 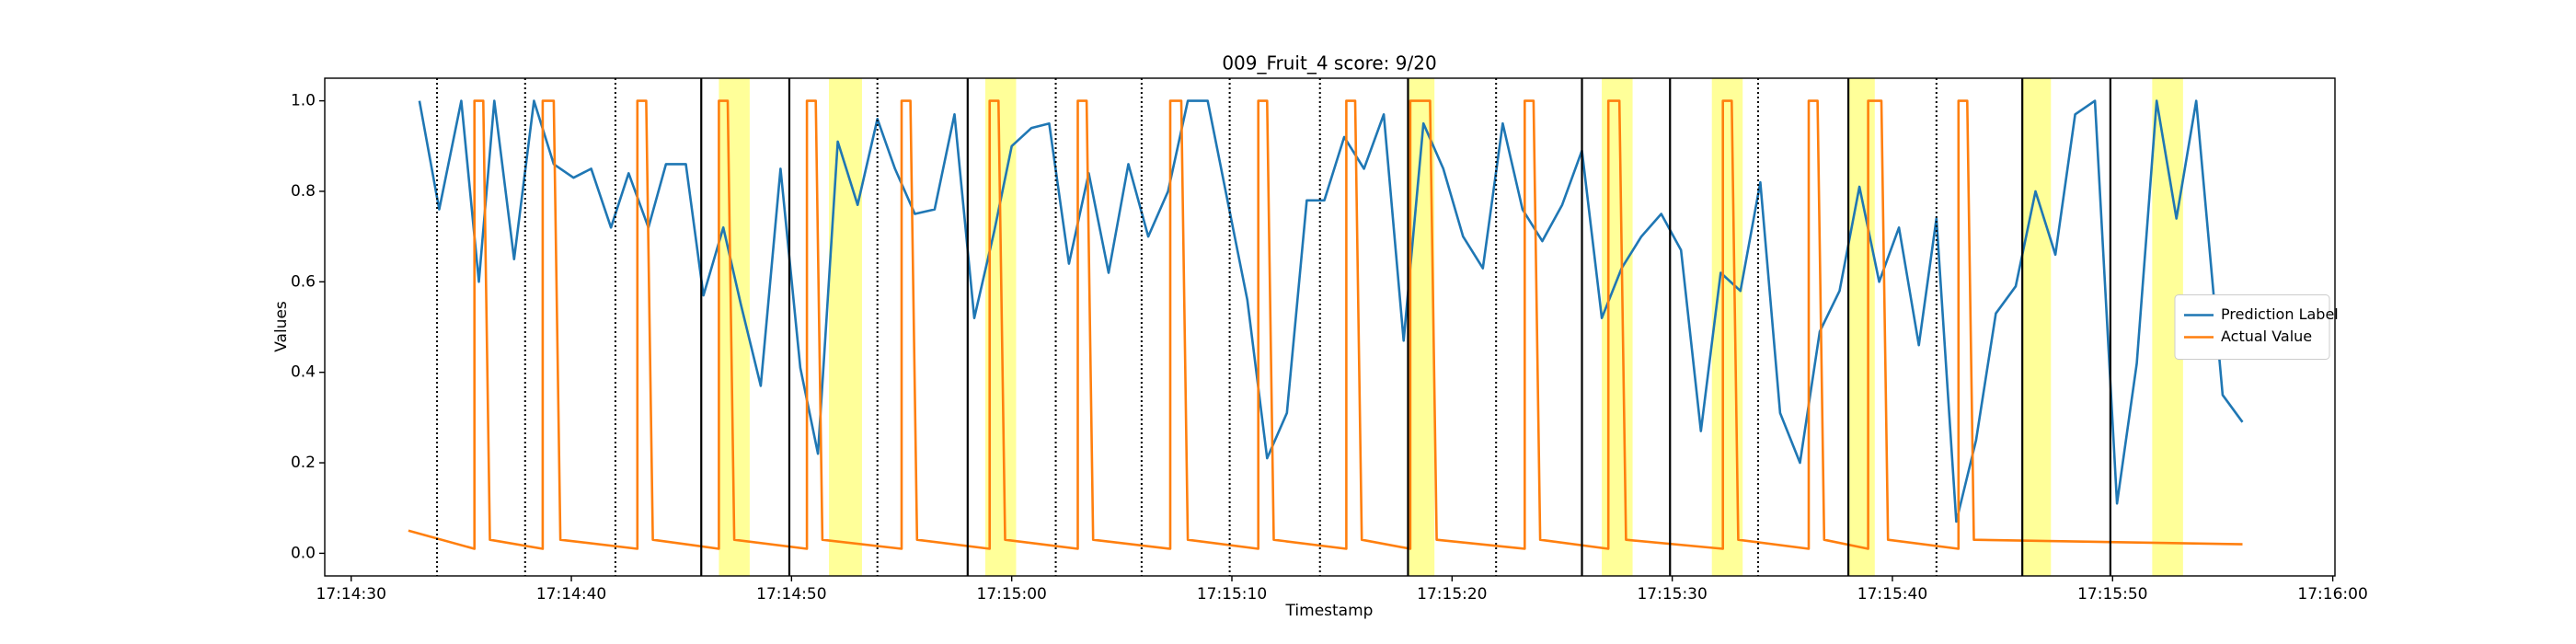 I want to click on x-tick-label: 17:15:10, so click(x=1232, y=594).